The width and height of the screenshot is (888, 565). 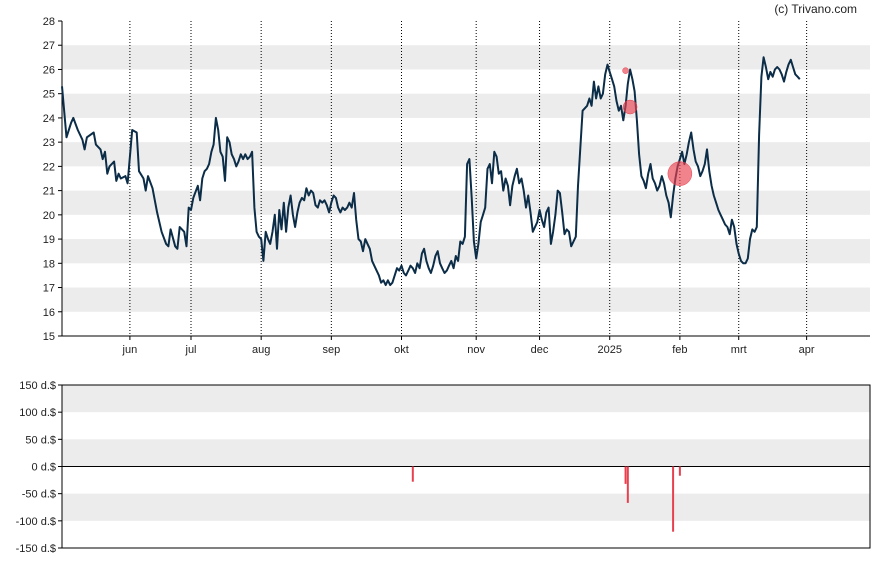 What do you see at coordinates (49, 119) in the screenshot?
I see `y-tick-label: 24` at bounding box center [49, 119].